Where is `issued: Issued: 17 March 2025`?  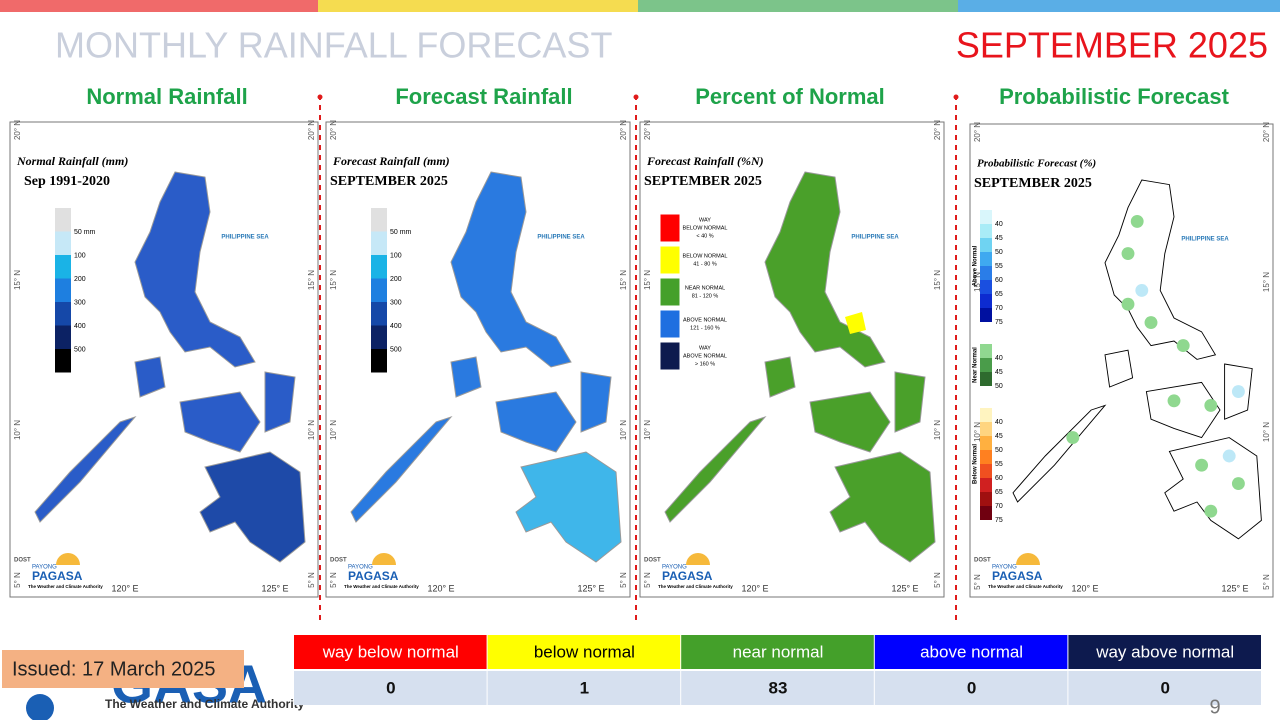 issued: Issued: 17 March 2025 is located at coordinates (113, 669).